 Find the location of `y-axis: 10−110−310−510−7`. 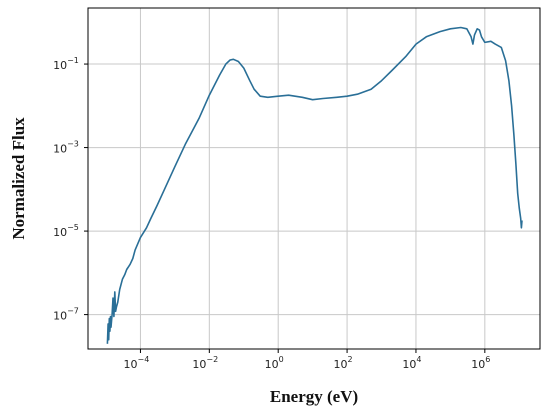

y-axis: 10−110−310−510−7 is located at coordinates (70, 189).